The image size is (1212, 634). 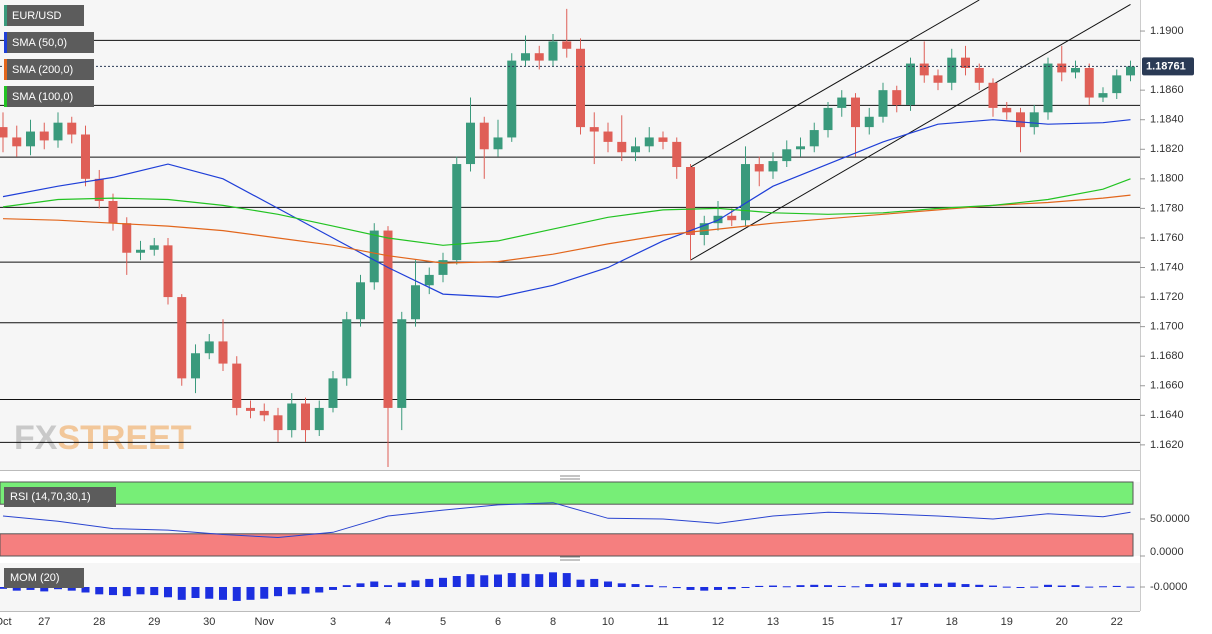 What do you see at coordinates (498, 622) in the screenshot?
I see `x-tick-label: 6` at bounding box center [498, 622].